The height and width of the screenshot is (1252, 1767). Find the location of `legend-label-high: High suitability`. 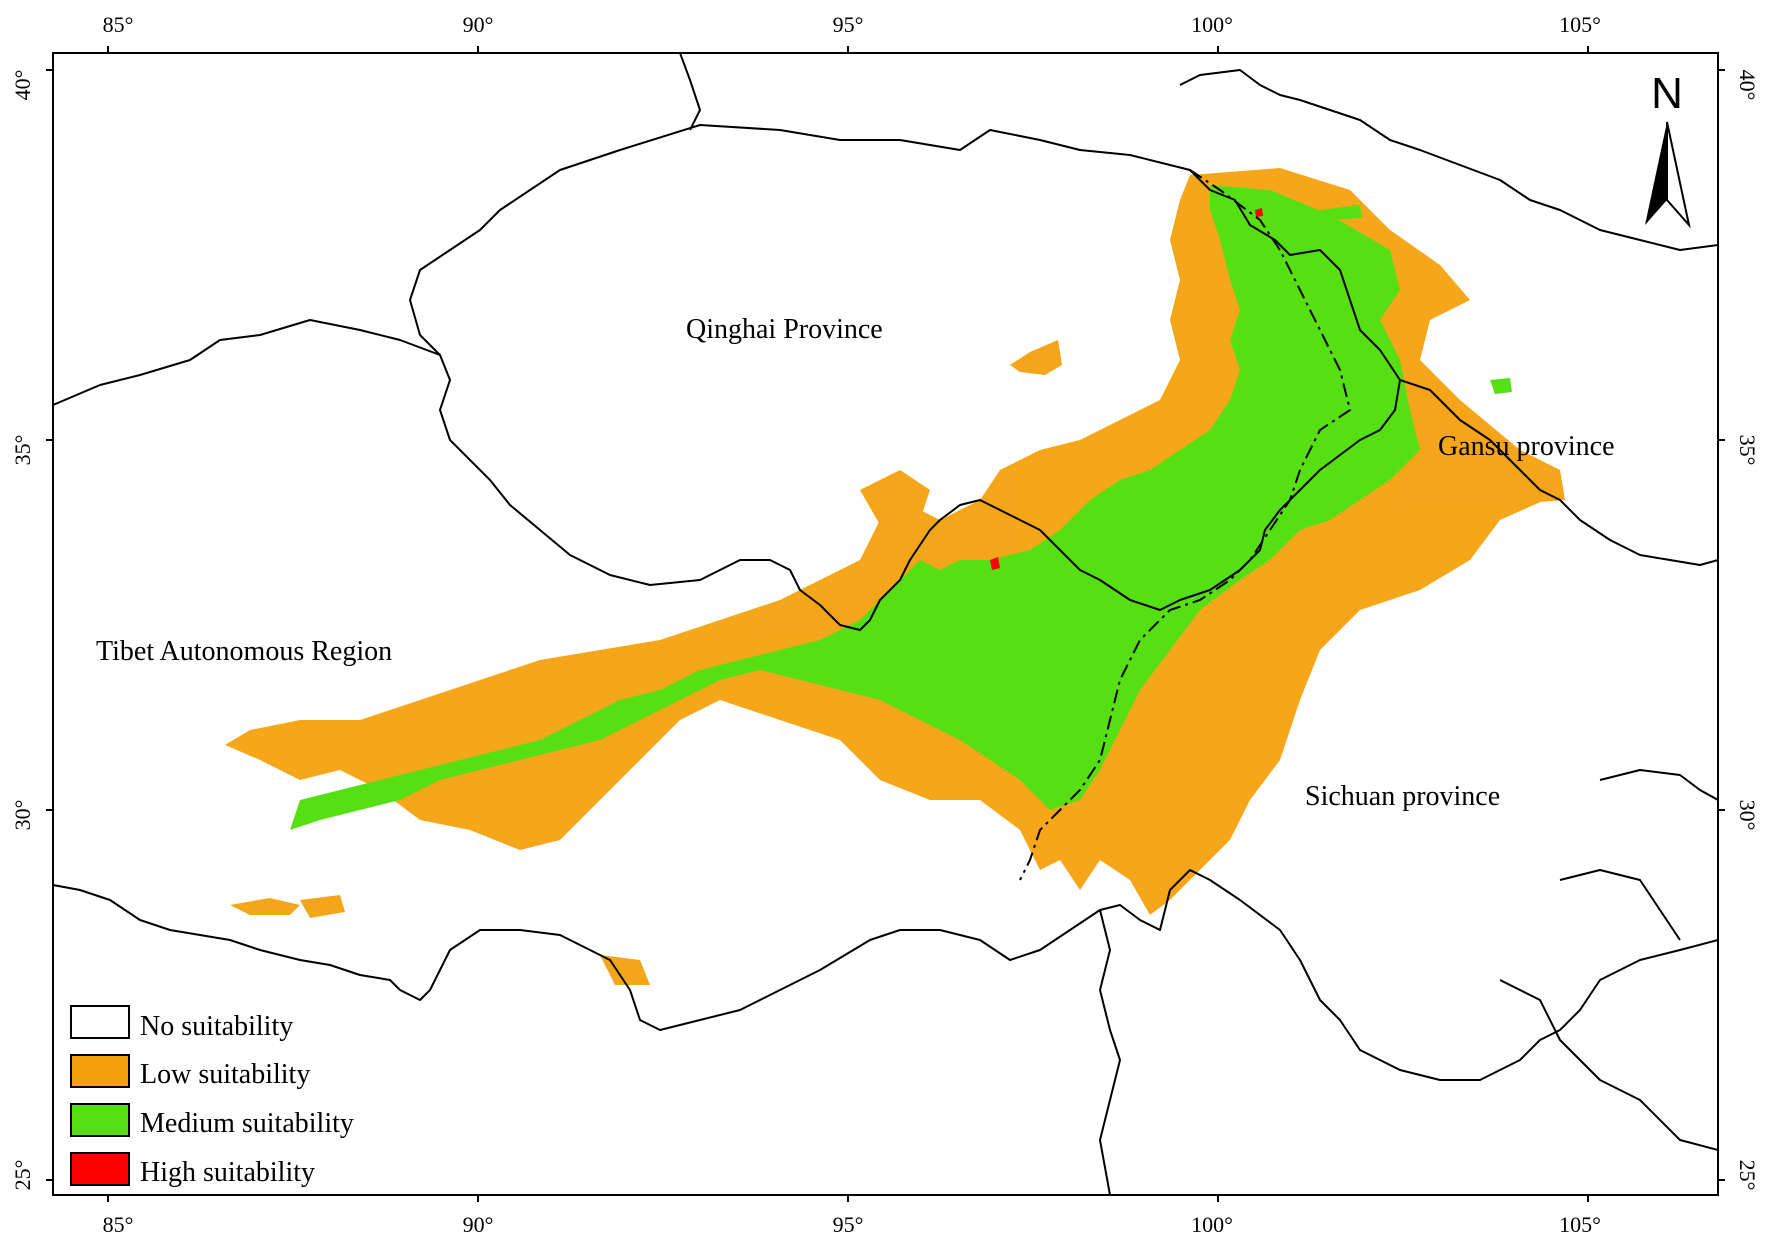

legend-label-high: High suitability is located at coordinates (227, 1172).